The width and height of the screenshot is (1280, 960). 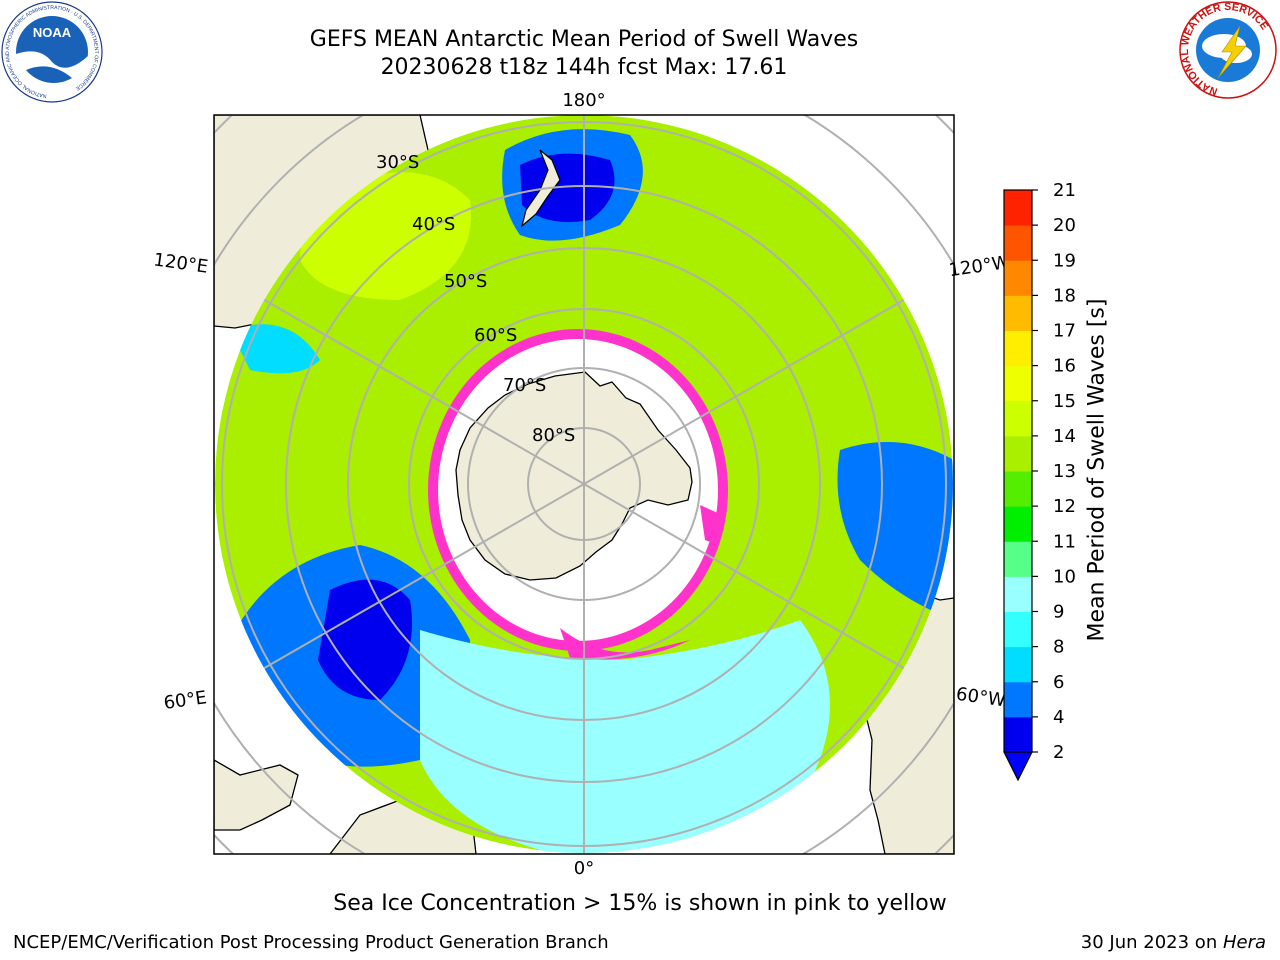 I want to click on lon-label-120e: 120°E, so click(x=180, y=263).